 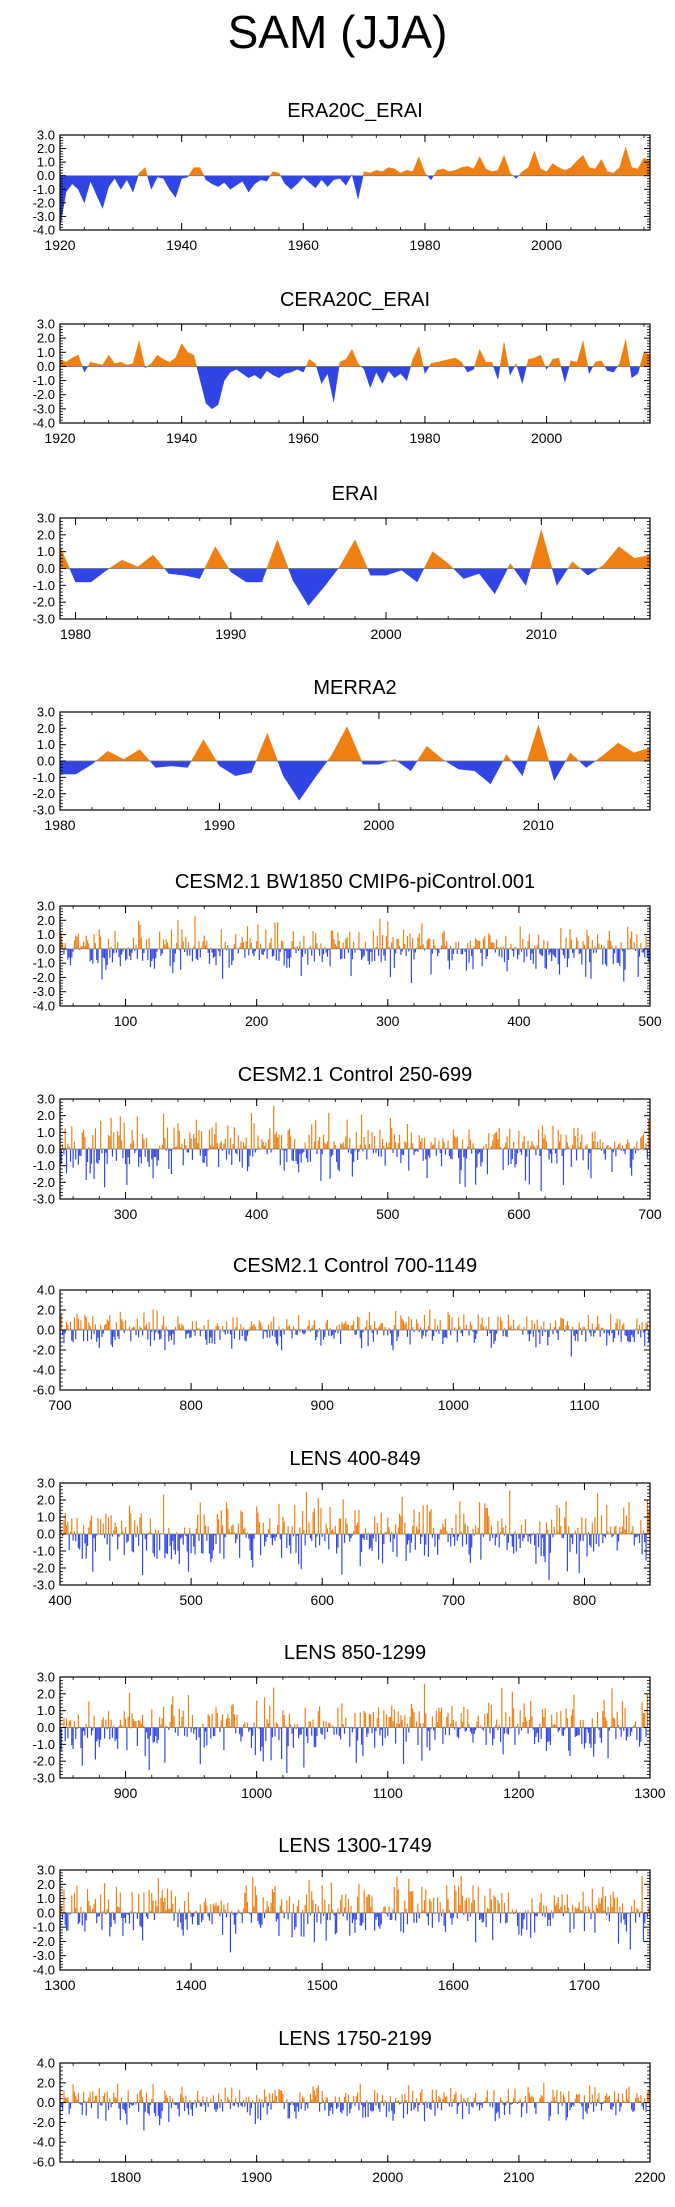 I want to click on x-tick-label: 600, so click(x=519, y=1214).